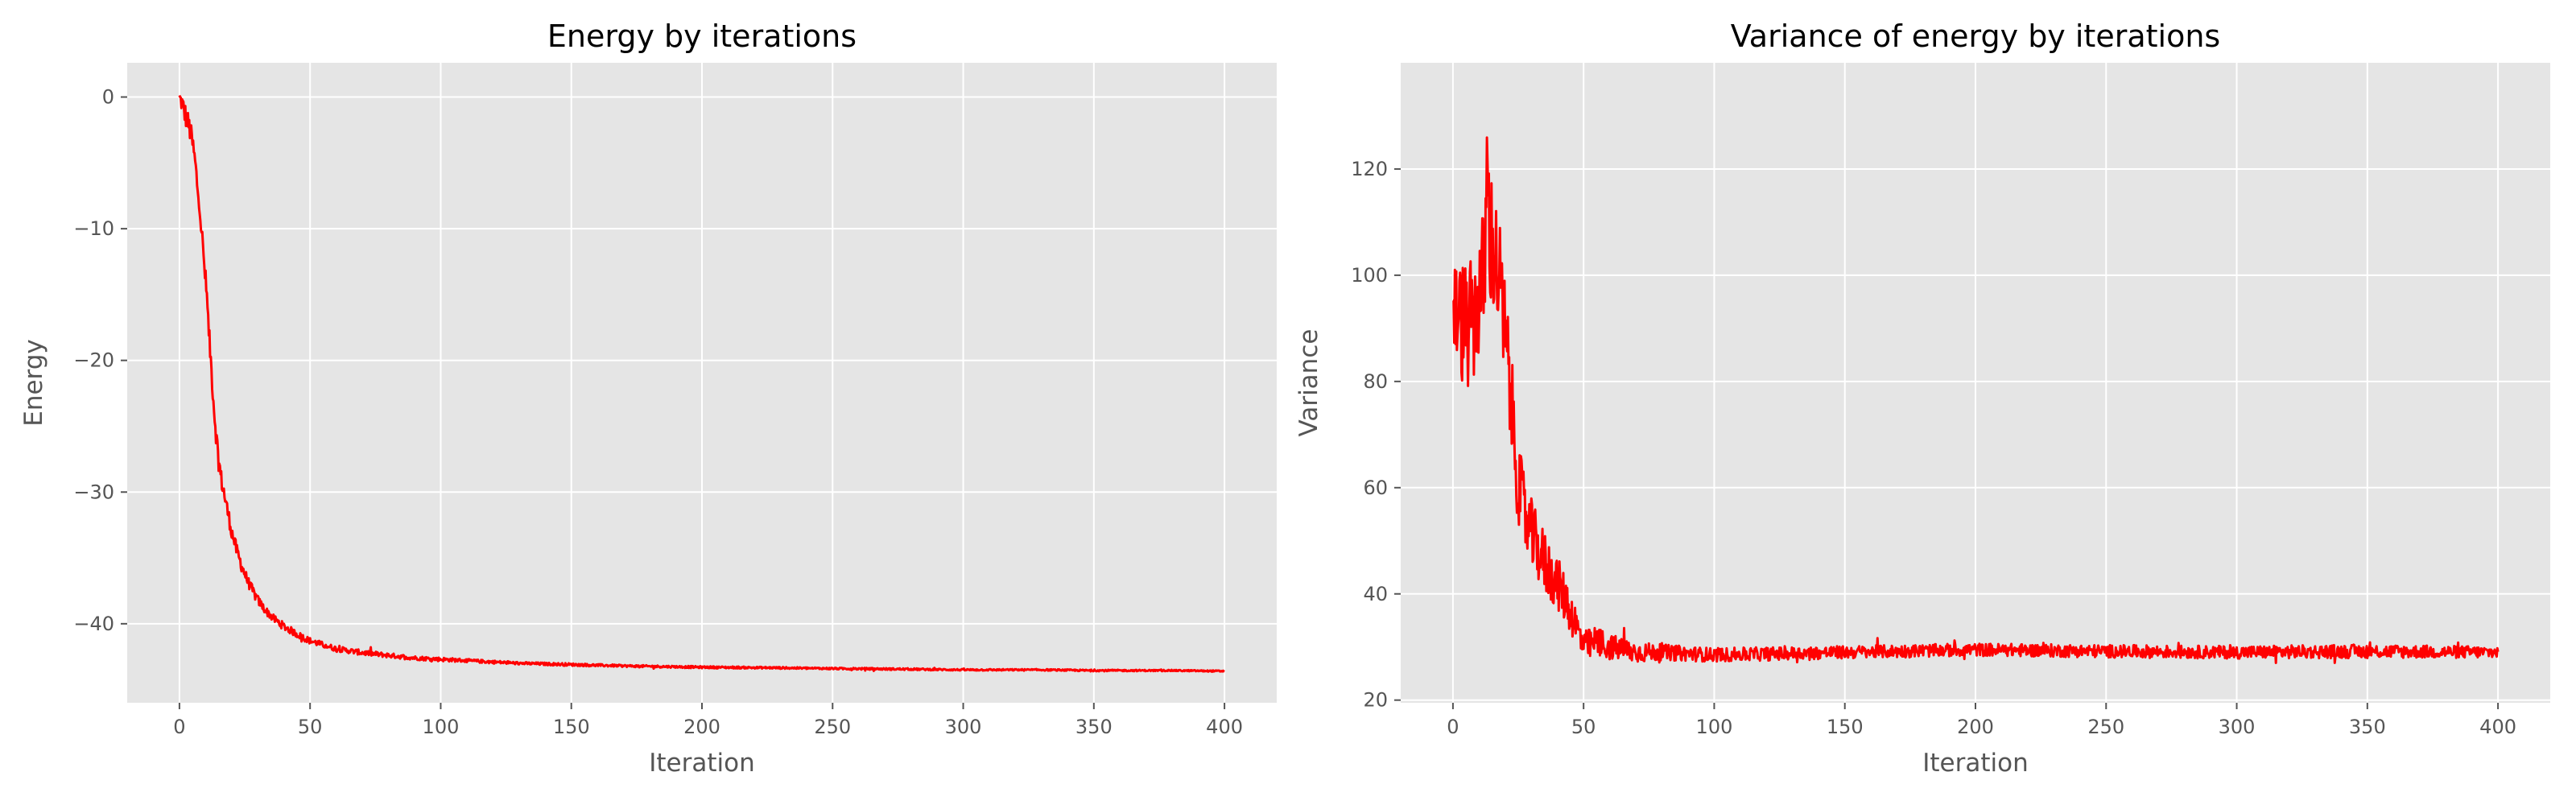 The image size is (2576, 805). What do you see at coordinates (702, 36) in the screenshot?
I see `chart-title: Energy by iterations` at bounding box center [702, 36].